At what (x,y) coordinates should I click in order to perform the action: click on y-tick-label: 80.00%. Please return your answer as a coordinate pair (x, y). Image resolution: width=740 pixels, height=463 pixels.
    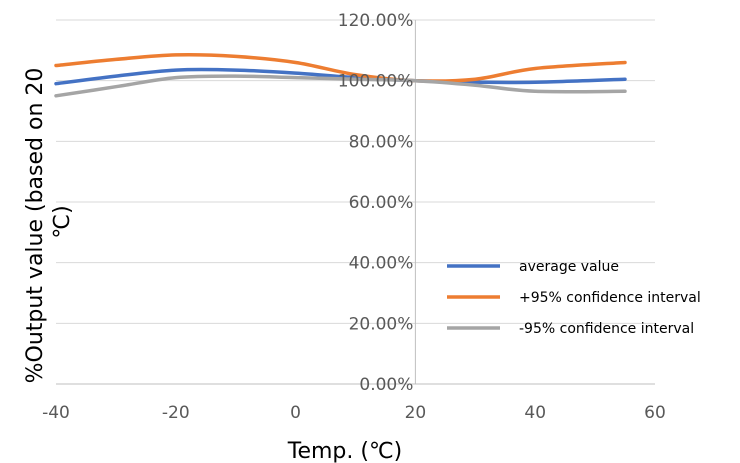
    Looking at the image, I should click on (381, 142).